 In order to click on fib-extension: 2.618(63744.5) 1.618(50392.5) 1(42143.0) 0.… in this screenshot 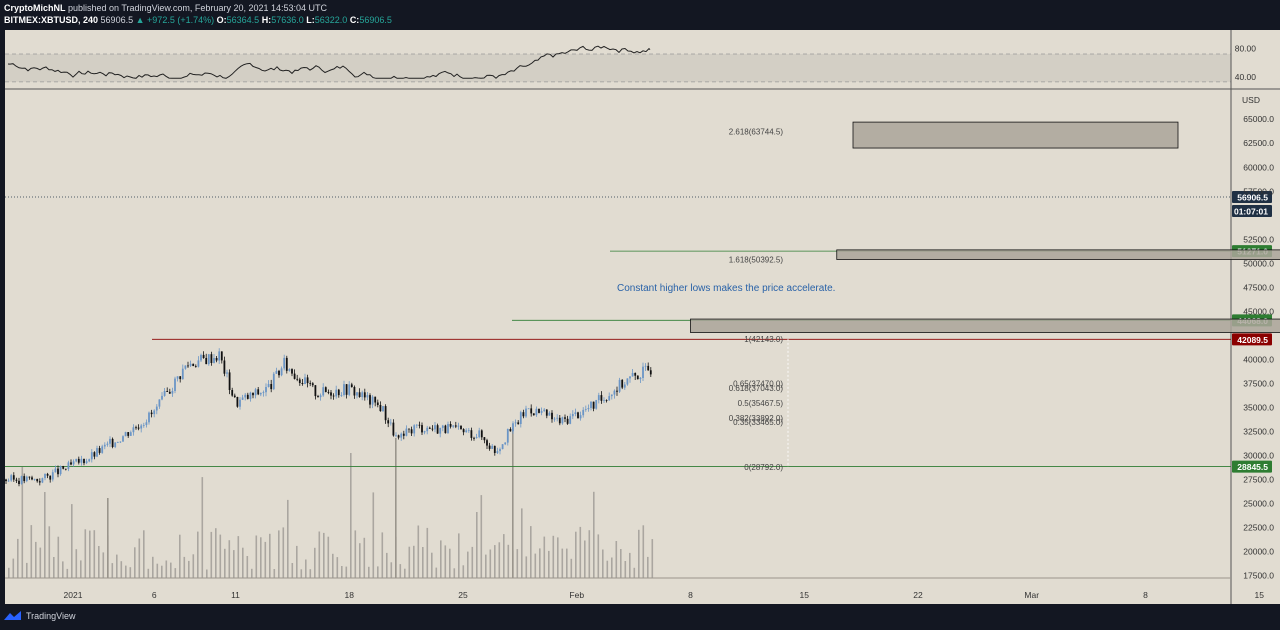, I will do `click(759, 299)`.